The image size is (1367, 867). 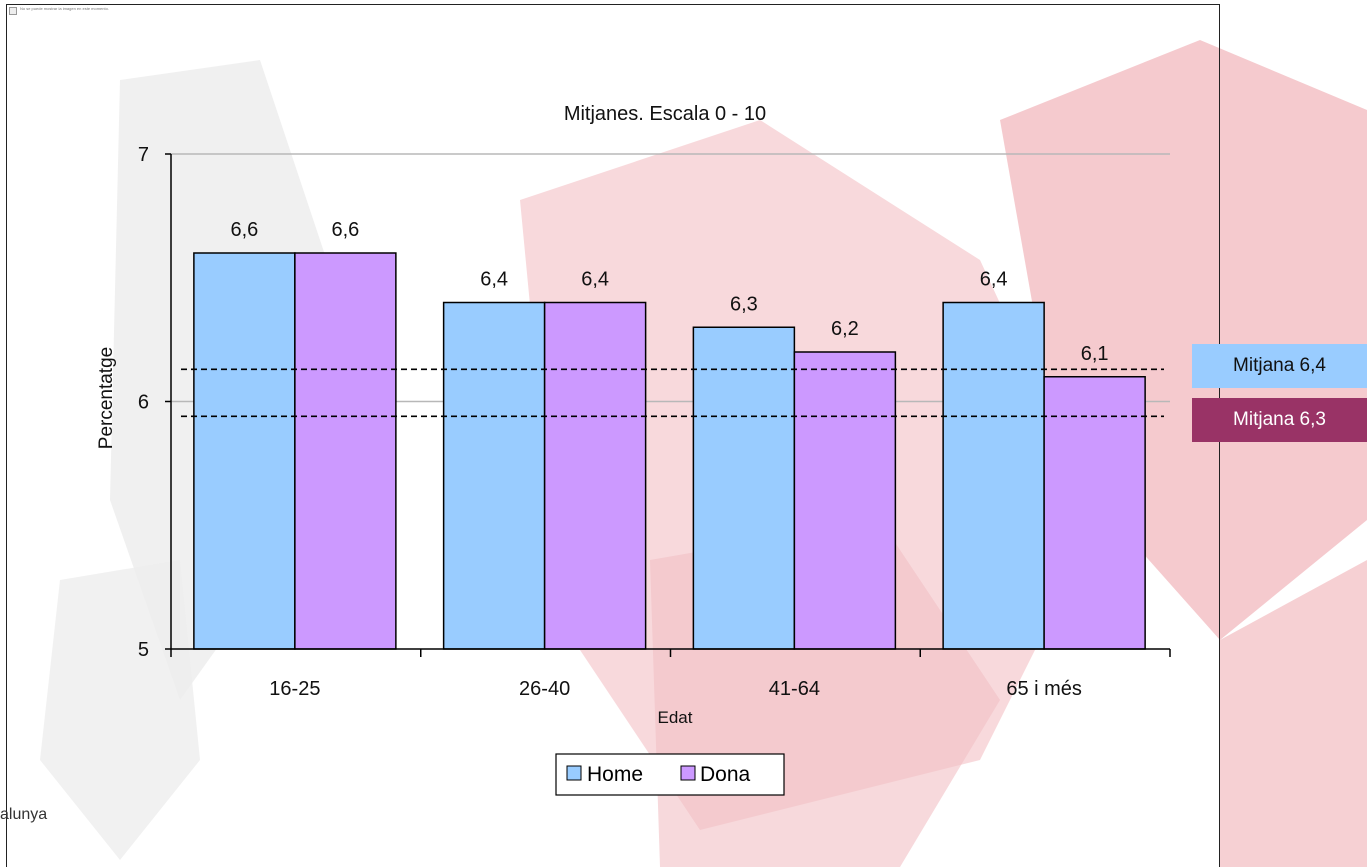 What do you see at coordinates (1095, 354) in the screenshot?
I see `data-label: 6,1` at bounding box center [1095, 354].